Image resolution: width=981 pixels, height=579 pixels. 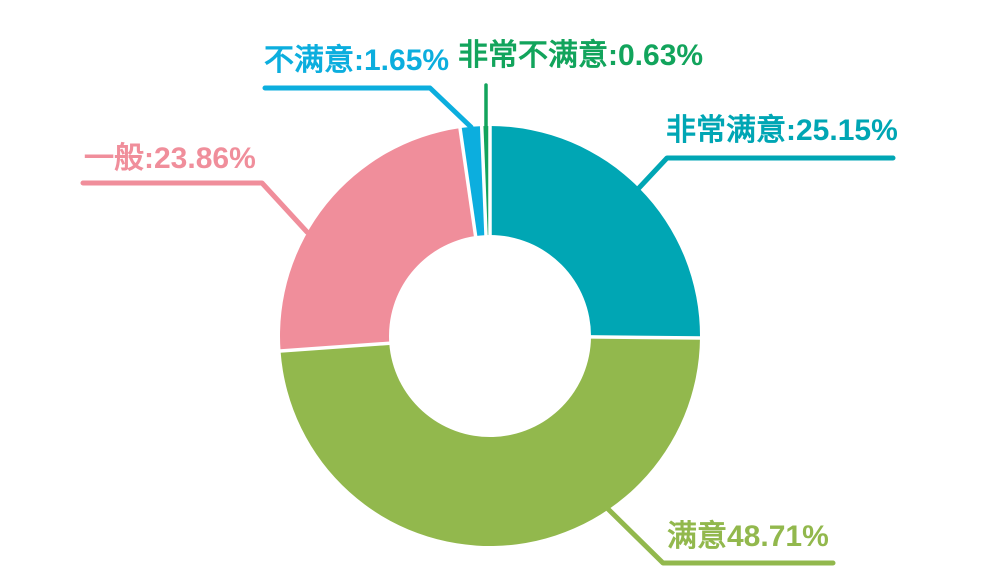 I want to click on chart-label-neutral: 一般:23.86%, so click(x=170, y=158).